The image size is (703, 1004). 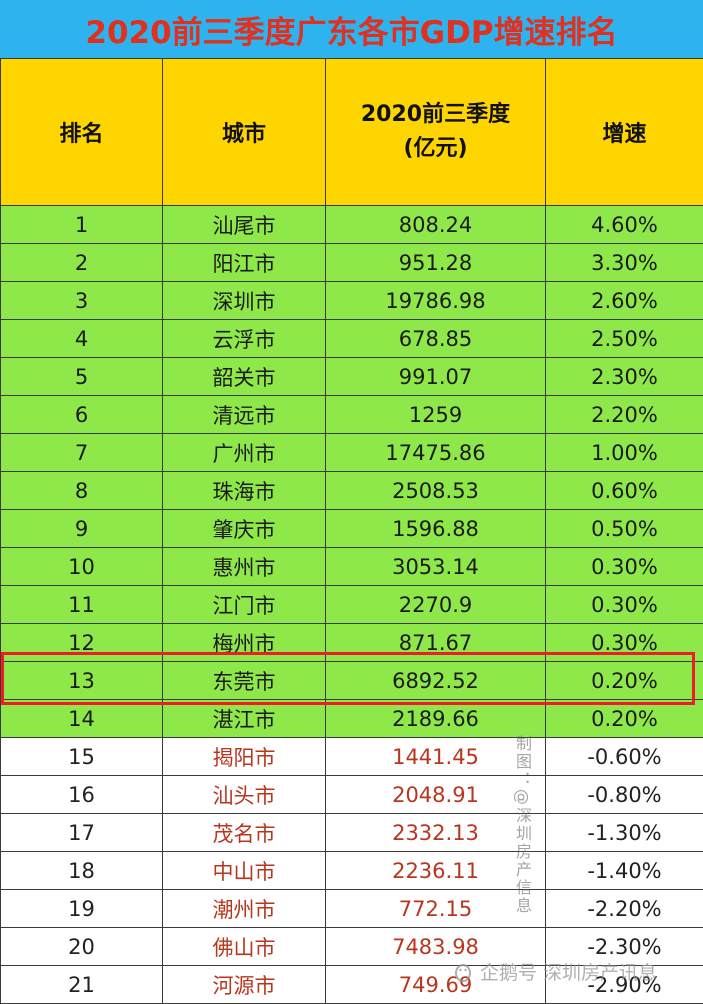 What do you see at coordinates (82, 605) in the screenshot?
I see `rank-cell: 11` at bounding box center [82, 605].